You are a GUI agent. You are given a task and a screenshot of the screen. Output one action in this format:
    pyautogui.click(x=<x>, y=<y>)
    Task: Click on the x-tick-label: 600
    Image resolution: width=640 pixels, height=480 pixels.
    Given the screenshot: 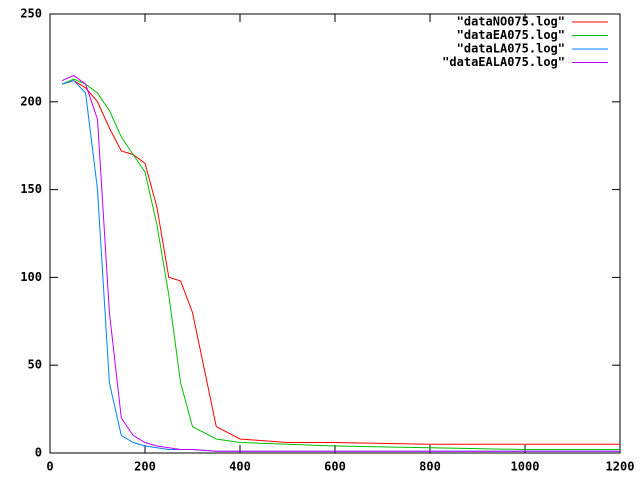 What is the action you would take?
    pyautogui.click(x=335, y=467)
    